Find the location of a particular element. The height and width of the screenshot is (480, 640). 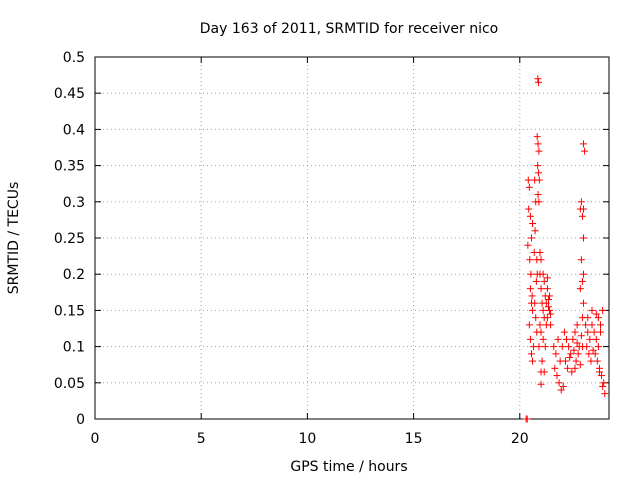

x-tick-label: 10 is located at coordinates (307, 439).